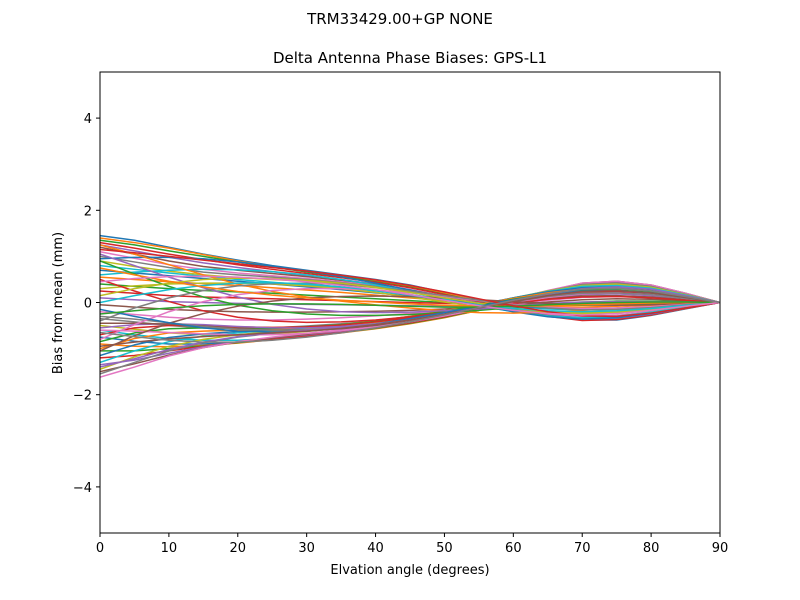 The image size is (800, 600). Describe the element at coordinates (399, 19) in the screenshot. I see `figure-suptitle: TRM33429.00+GP NONE` at that location.